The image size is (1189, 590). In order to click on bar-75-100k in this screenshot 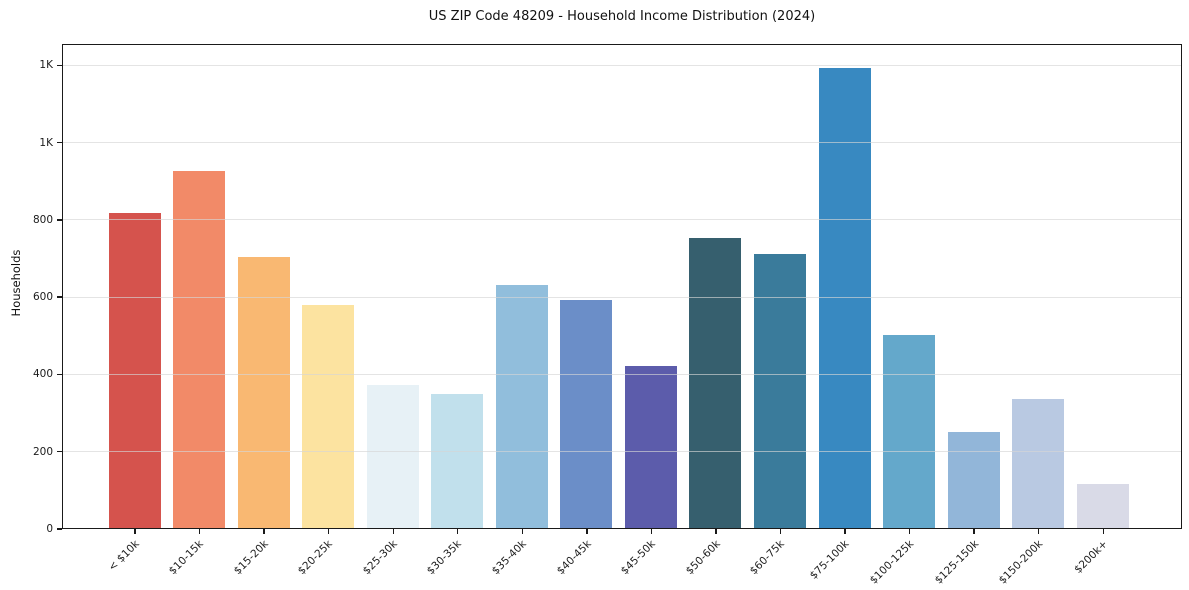, I will do `click(844, 298)`.